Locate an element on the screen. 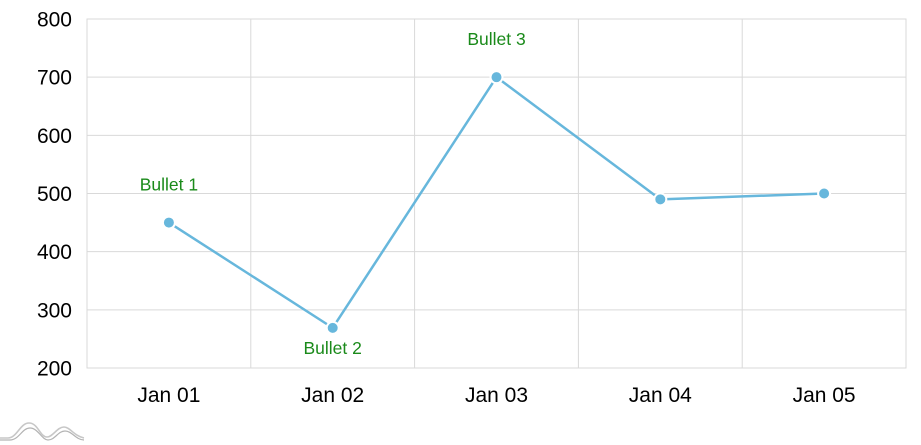 This screenshot has width=921, height=445. x-tick-label: Jan 01 is located at coordinates (168, 395).